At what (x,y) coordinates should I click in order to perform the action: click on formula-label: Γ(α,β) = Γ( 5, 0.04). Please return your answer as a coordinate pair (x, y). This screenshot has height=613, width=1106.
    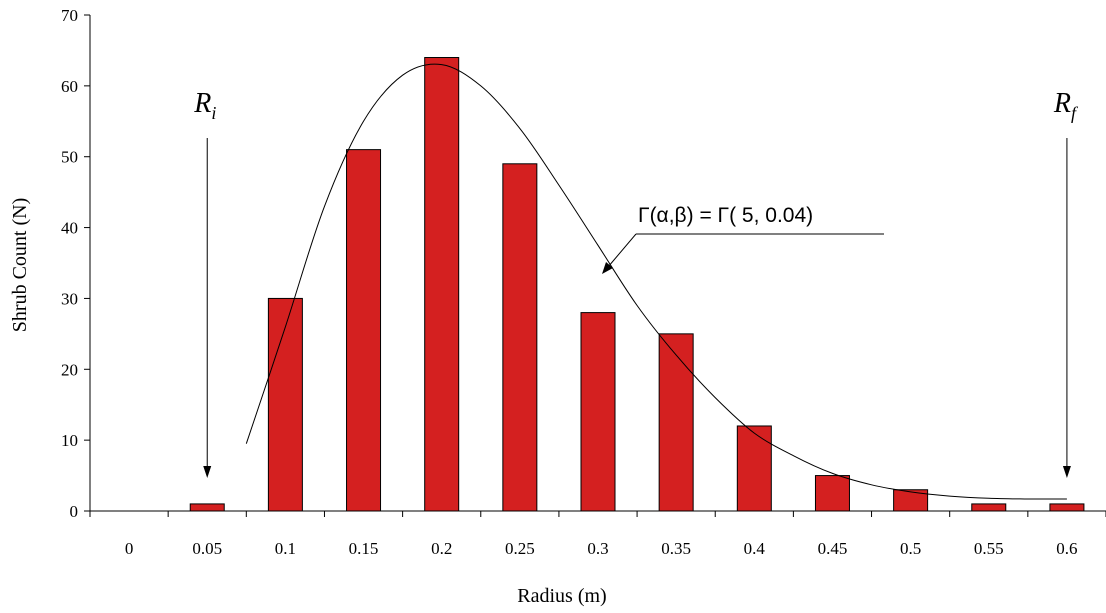
    Looking at the image, I should click on (725, 215).